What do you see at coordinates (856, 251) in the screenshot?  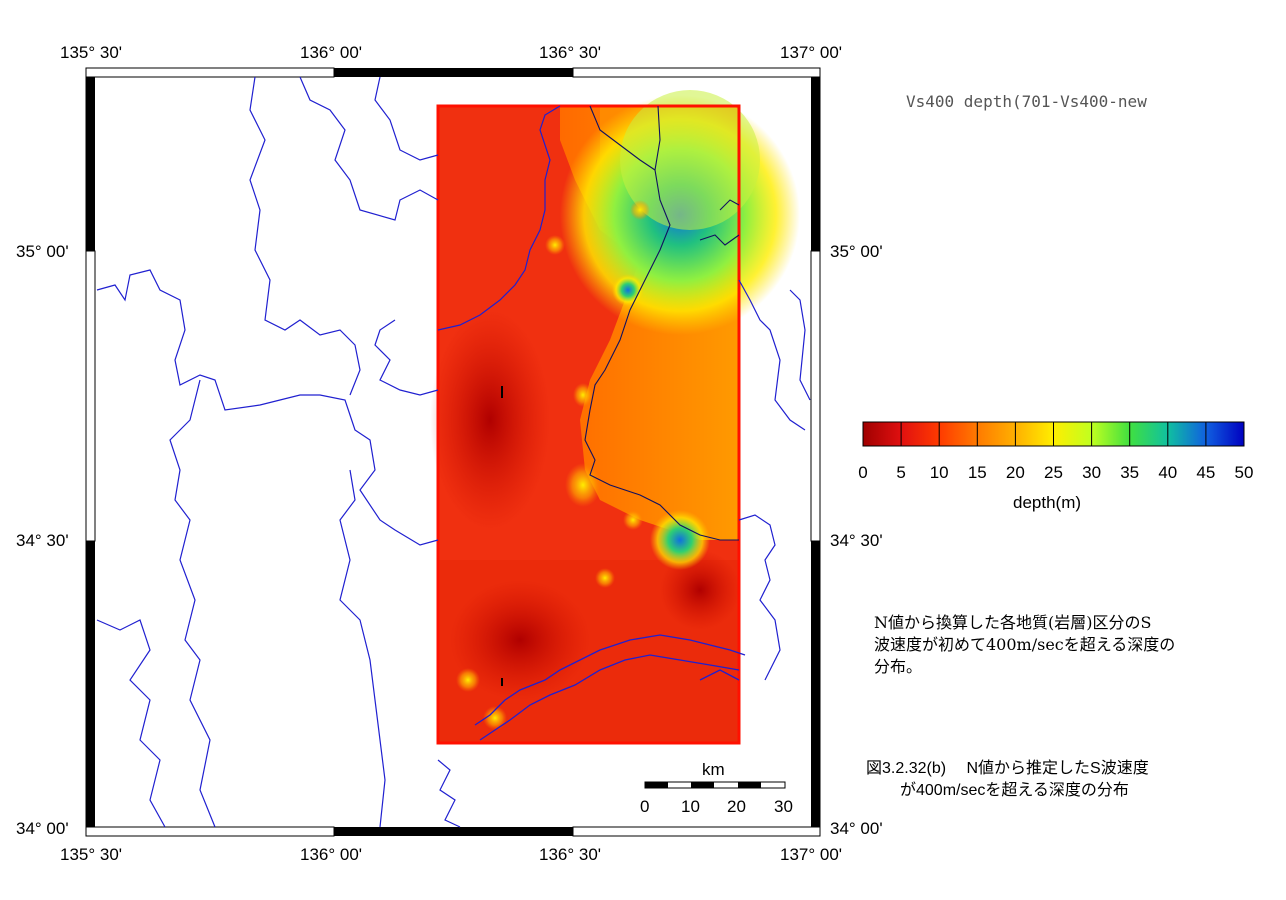 I see `lat-label-right-1: 35° 00'` at bounding box center [856, 251].